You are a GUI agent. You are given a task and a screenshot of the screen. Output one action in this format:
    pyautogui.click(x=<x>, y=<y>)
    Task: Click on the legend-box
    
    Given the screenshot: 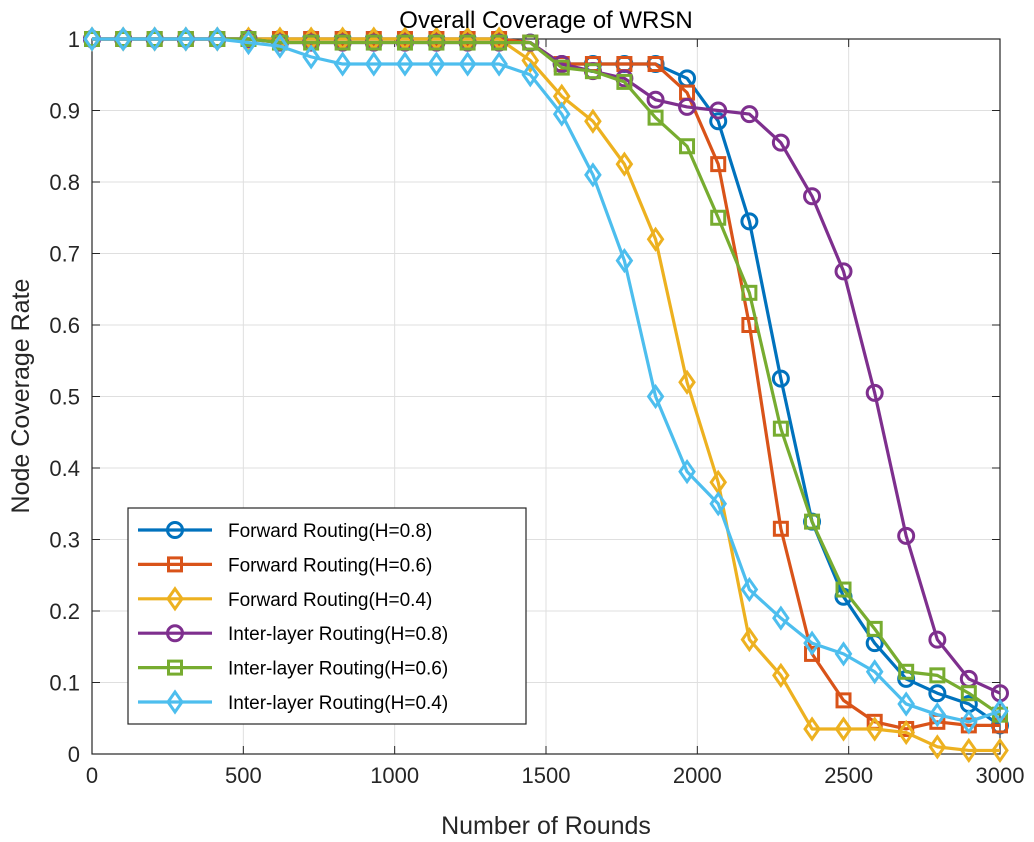 What is the action you would take?
    pyautogui.click(x=327, y=616)
    